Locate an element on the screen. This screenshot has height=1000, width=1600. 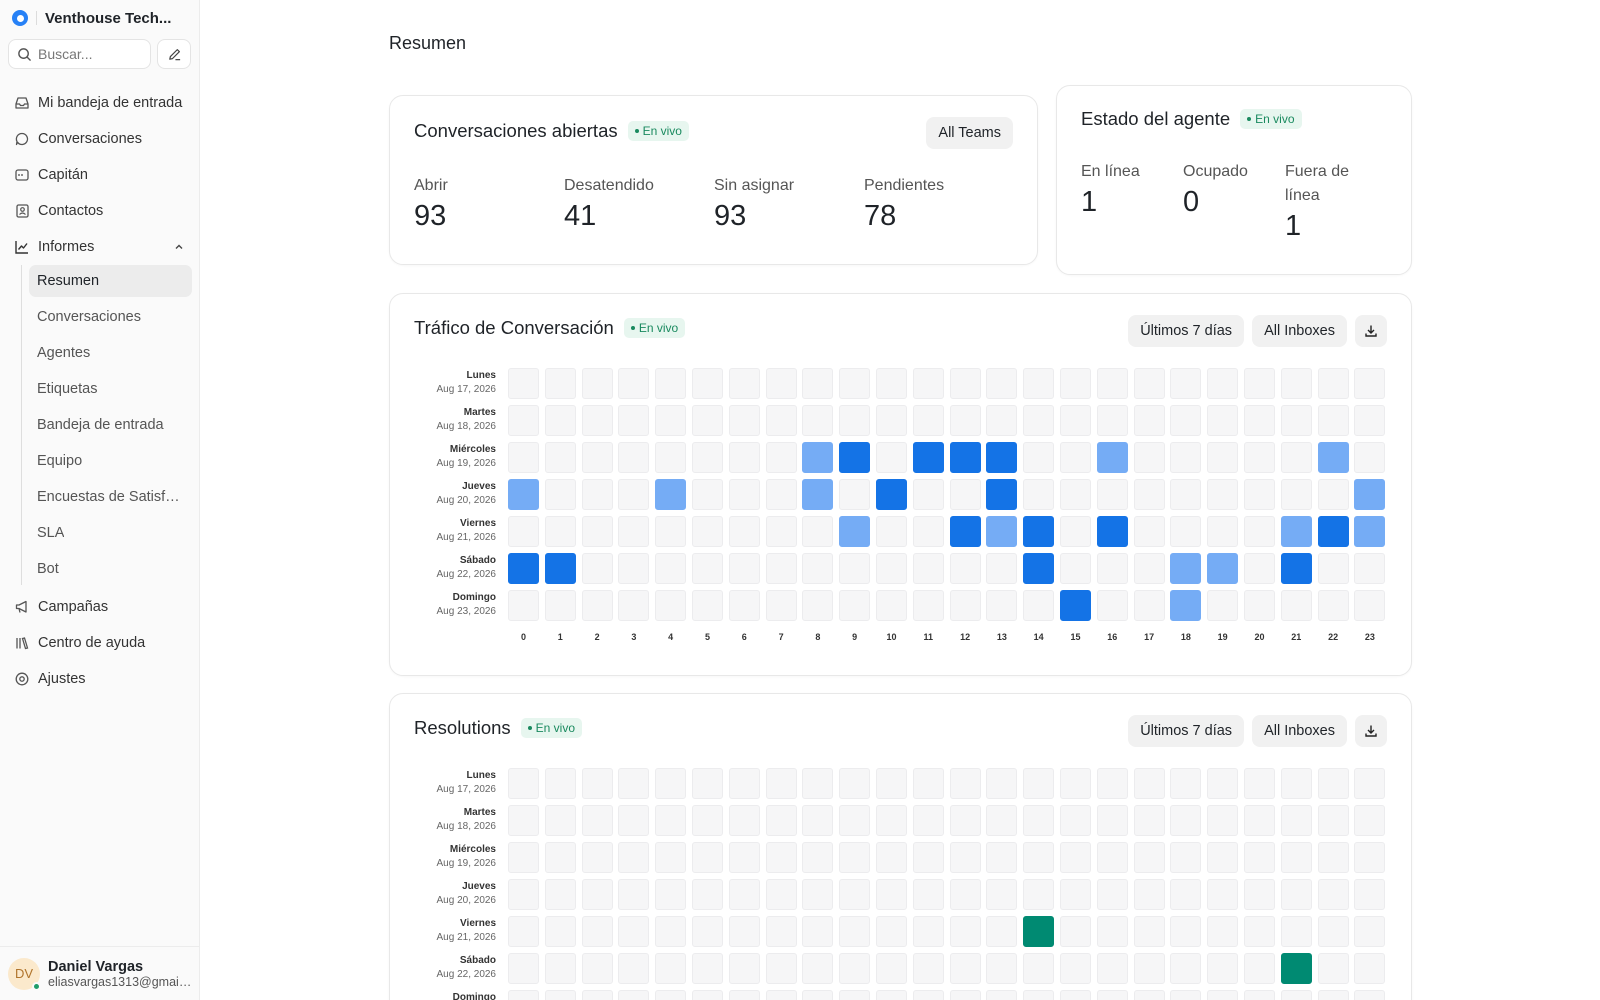
submenu-item-2: Agentes is located at coordinates (110, 353).